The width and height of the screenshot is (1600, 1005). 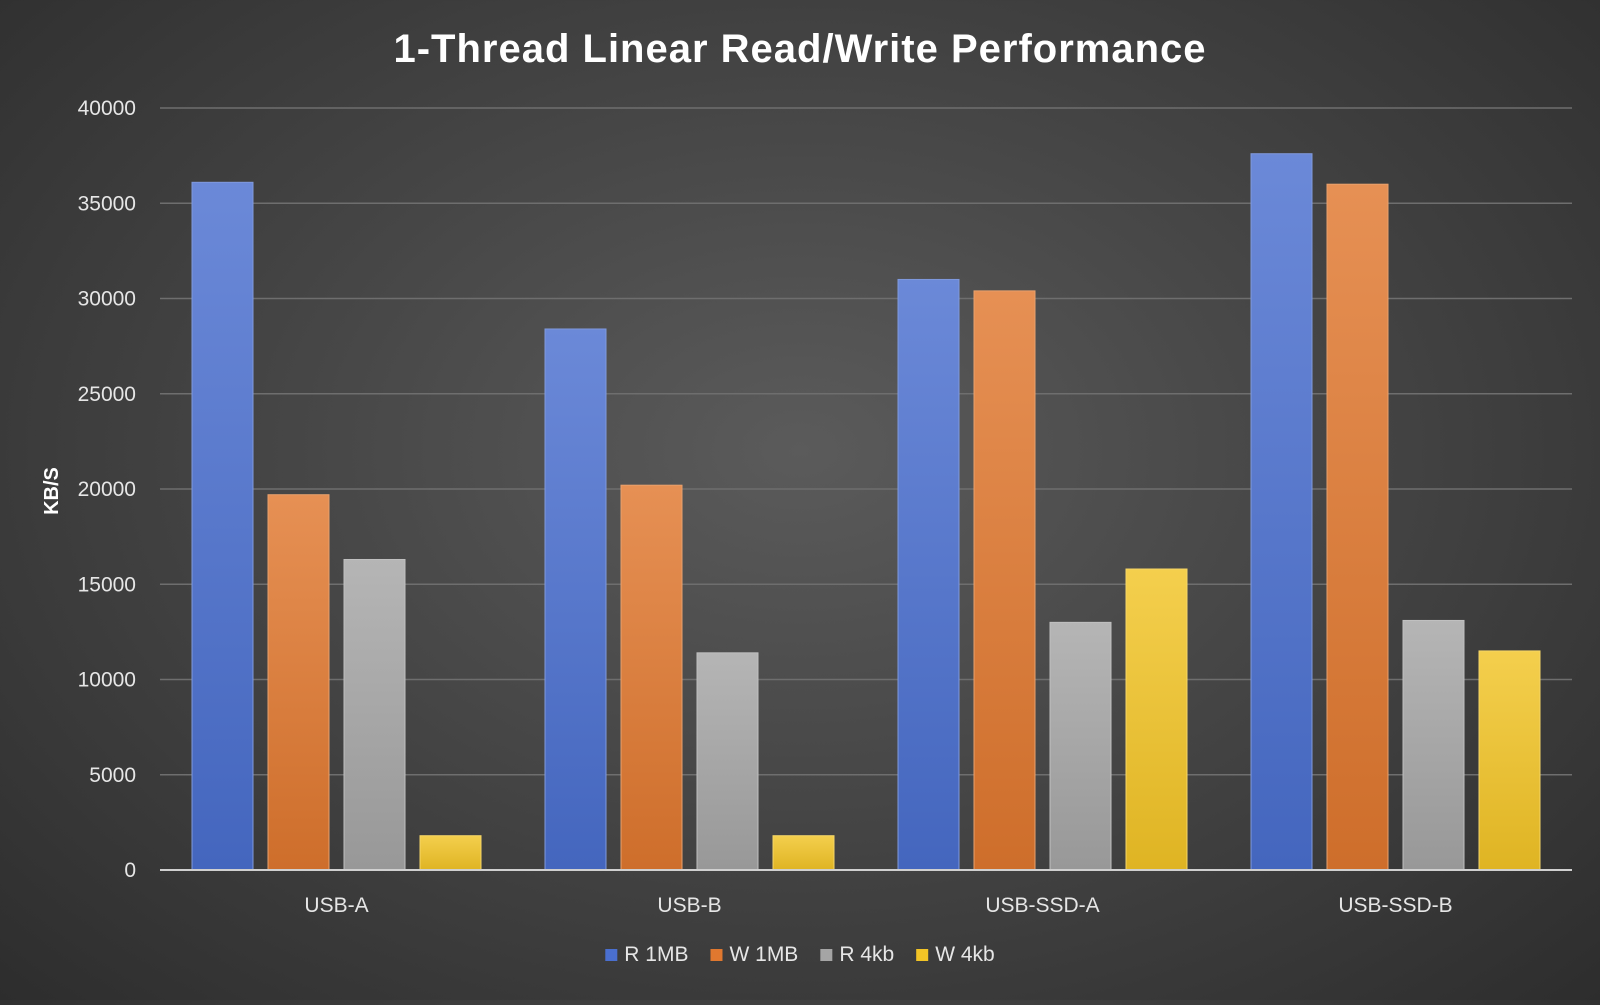 I want to click on x-category-label: USB-B, so click(x=689, y=905).